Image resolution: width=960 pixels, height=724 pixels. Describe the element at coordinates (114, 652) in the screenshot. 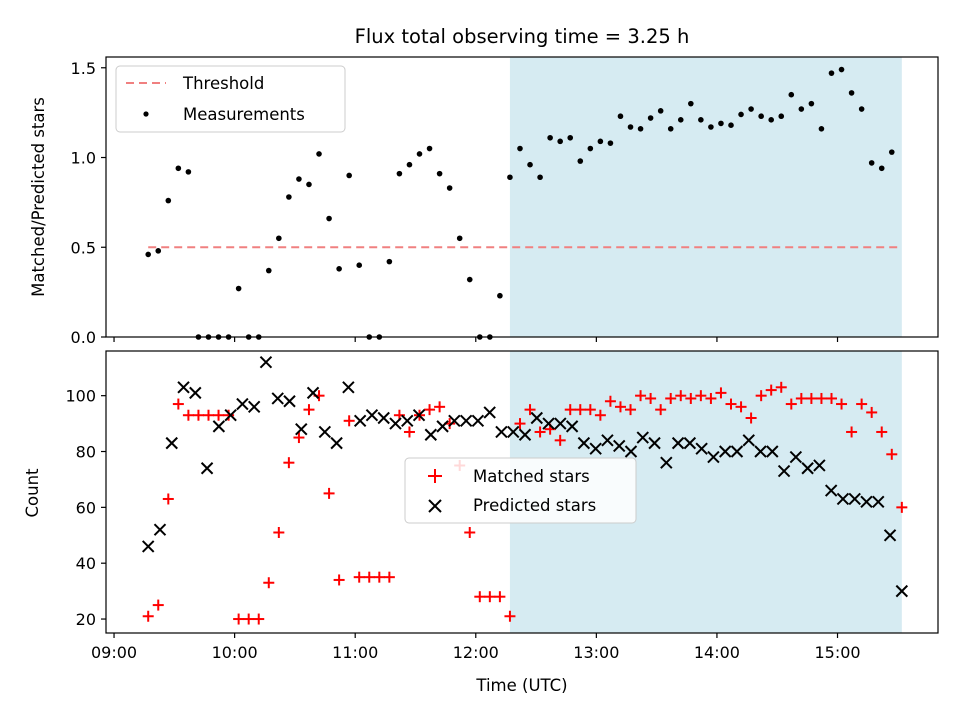

I see `x-tick-label: 09:00` at that location.